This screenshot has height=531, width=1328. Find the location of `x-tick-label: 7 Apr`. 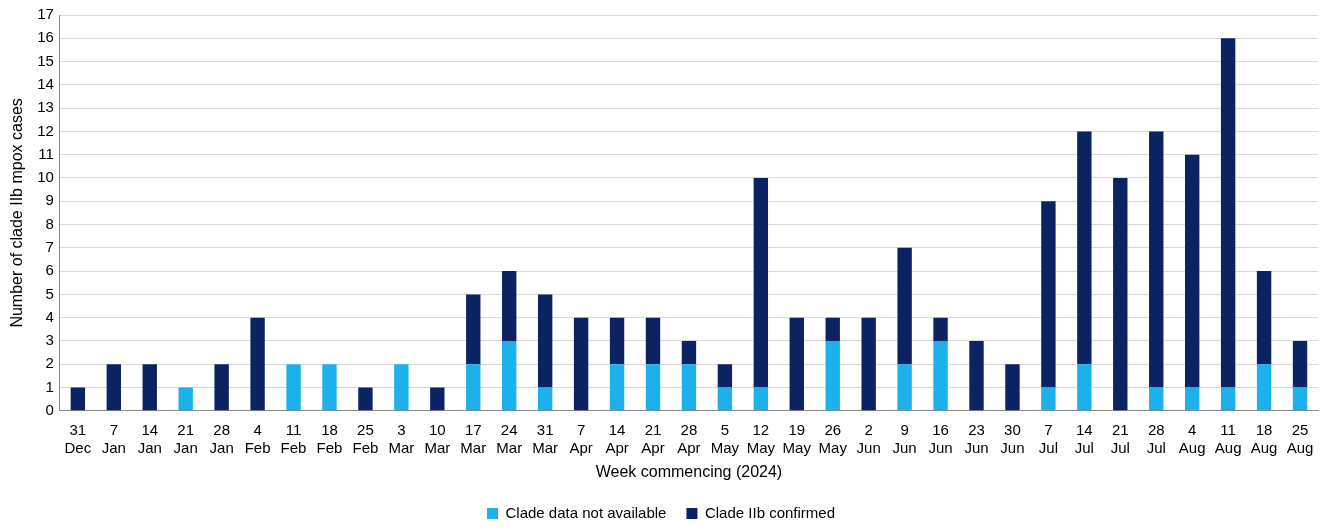

x-tick-label: 7 Apr is located at coordinates (581, 438).